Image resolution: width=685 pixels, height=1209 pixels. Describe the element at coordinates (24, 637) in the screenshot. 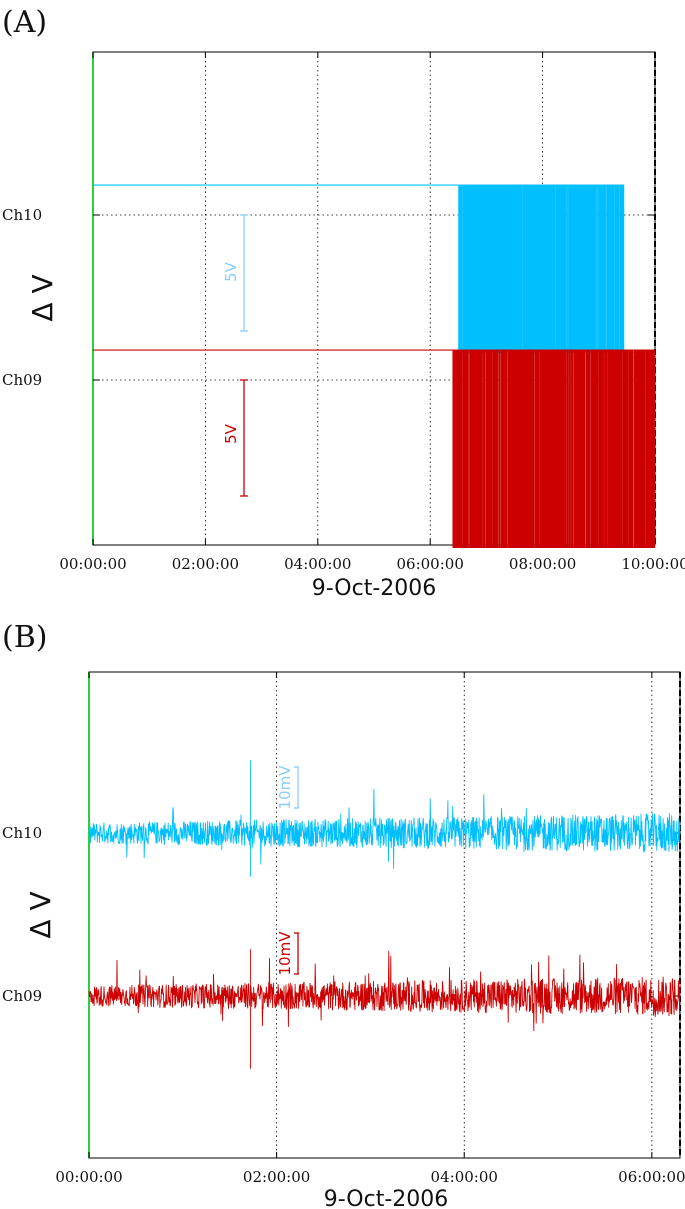

I see `panel-label: (B)` at that location.